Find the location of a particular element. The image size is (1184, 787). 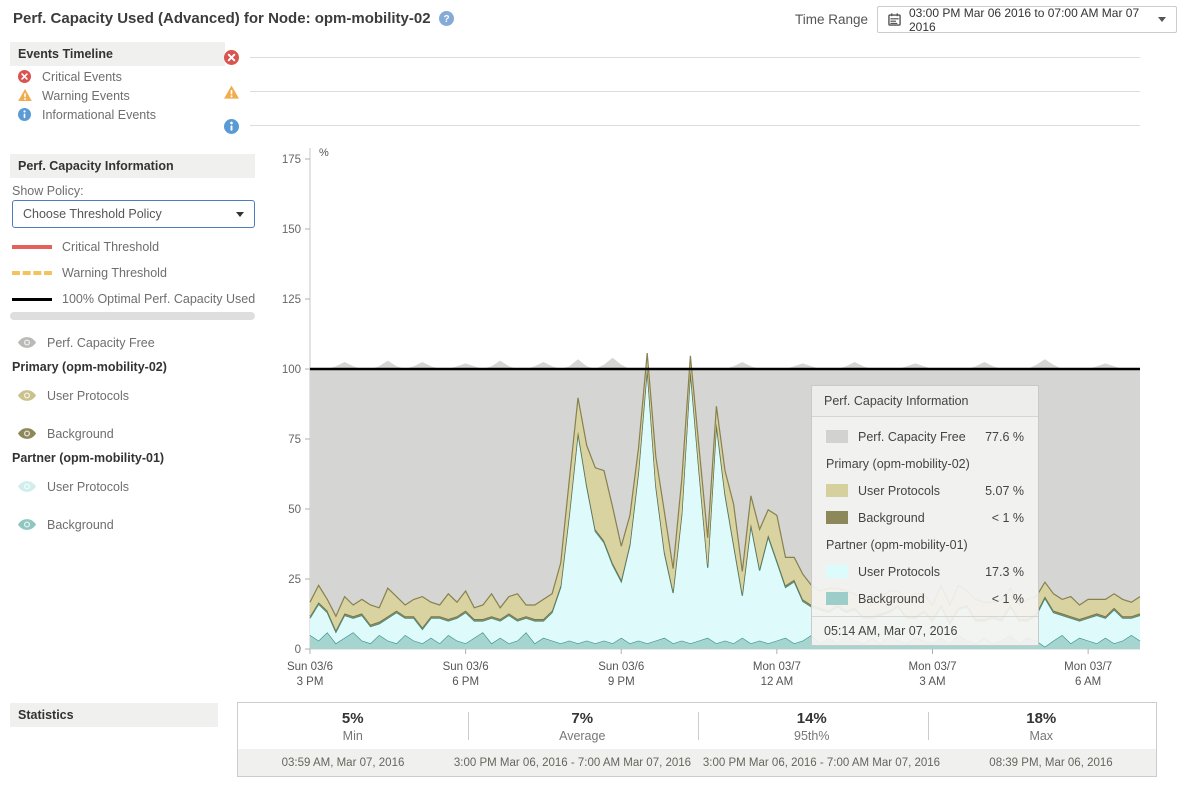

tooltip-row-partner-bg: Background < 1 % is located at coordinates (925, 598).